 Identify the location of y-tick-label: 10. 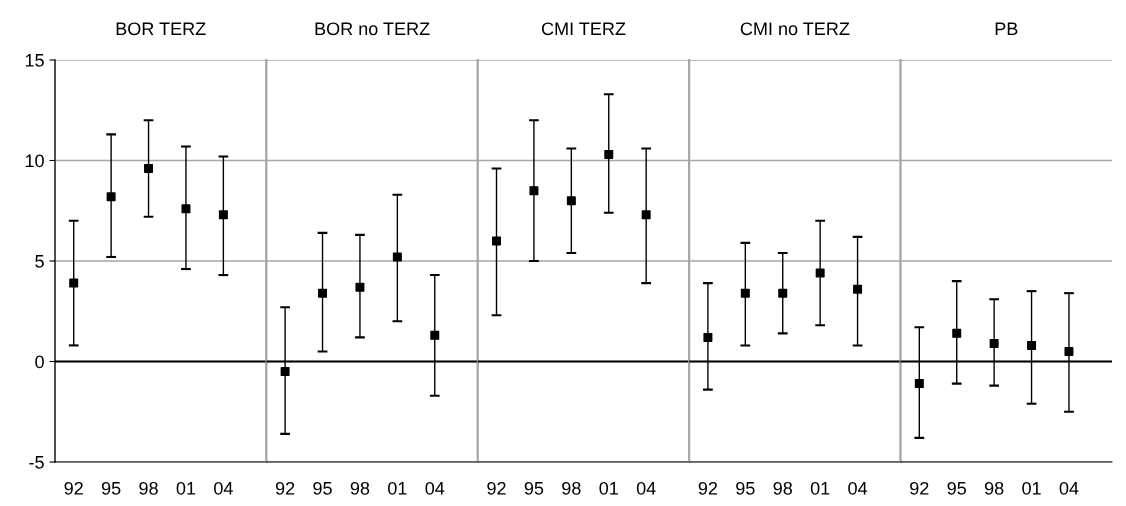
(34, 161).